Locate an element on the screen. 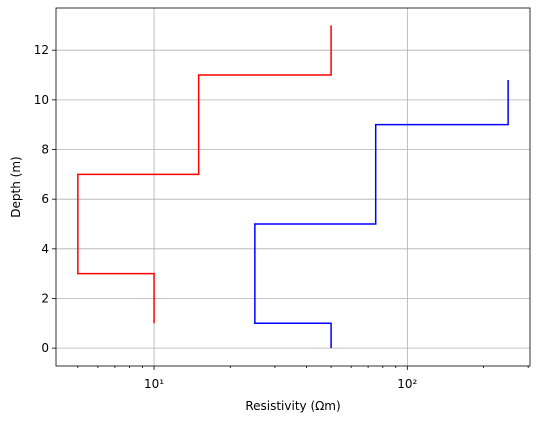  y-tick-label: 4 is located at coordinates (45, 249).